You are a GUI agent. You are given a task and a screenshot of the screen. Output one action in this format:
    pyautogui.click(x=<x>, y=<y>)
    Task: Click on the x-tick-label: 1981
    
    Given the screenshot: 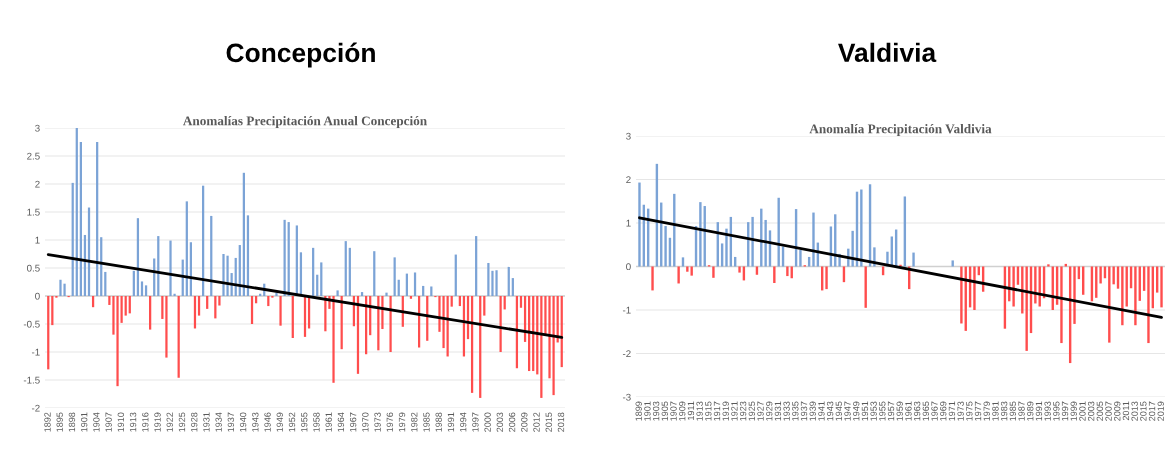 What is the action you would take?
    pyautogui.click(x=995, y=411)
    